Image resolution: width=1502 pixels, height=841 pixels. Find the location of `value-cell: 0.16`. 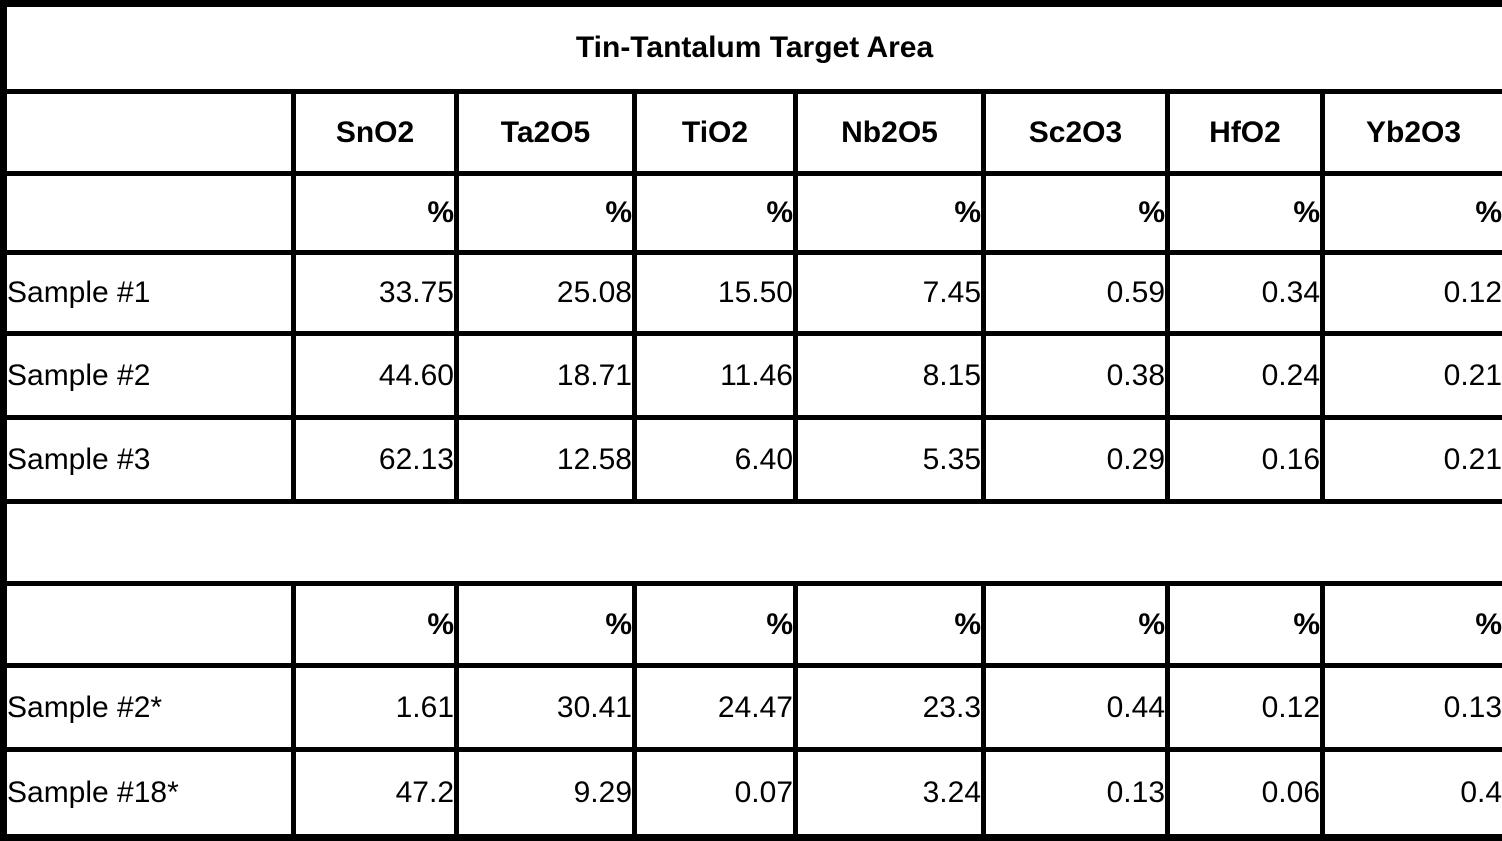

value-cell: 0.16 is located at coordinates (1245, 460).